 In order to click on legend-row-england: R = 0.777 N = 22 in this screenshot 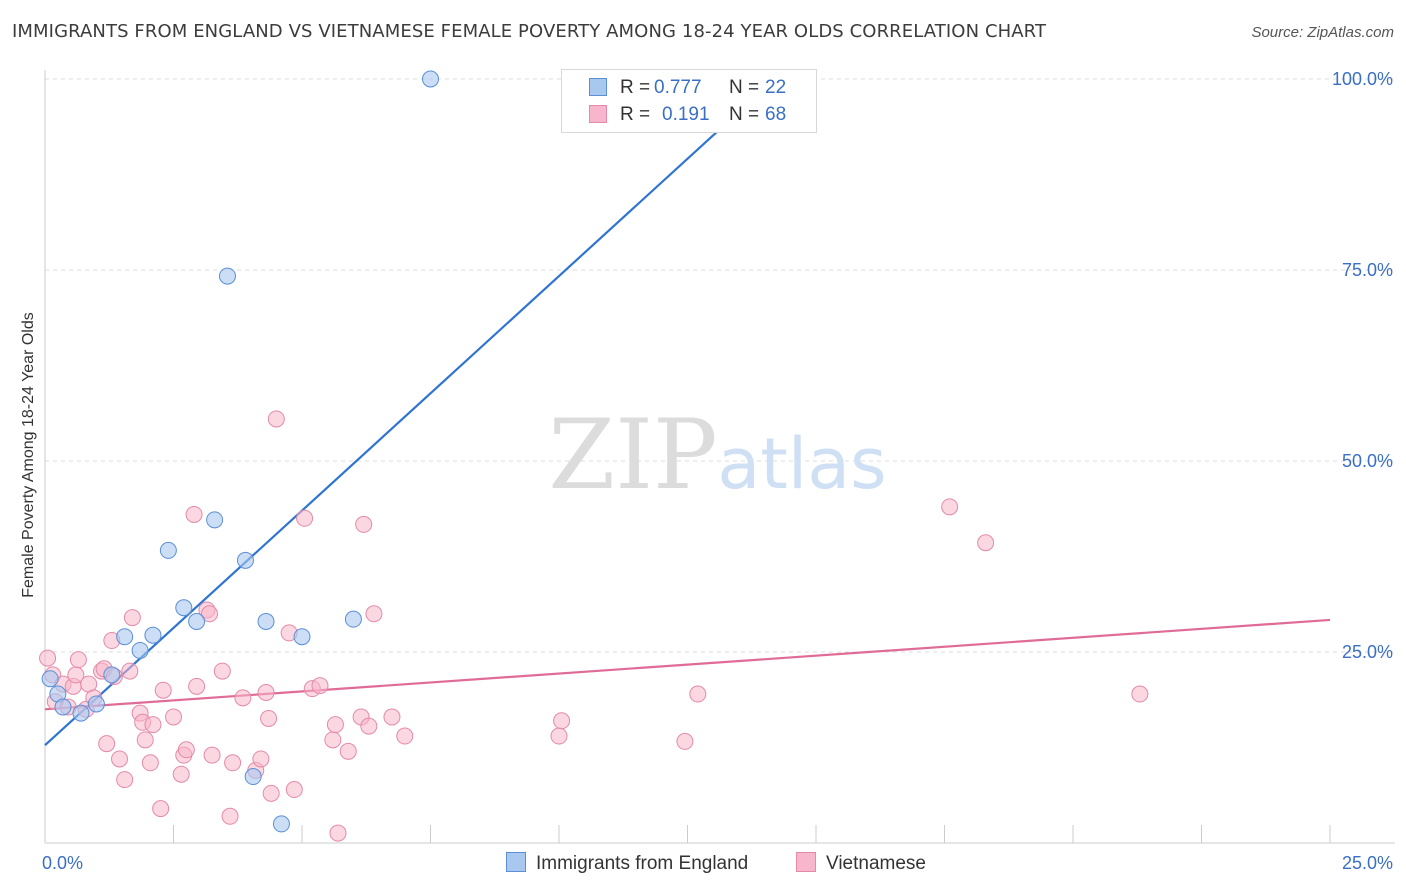, I will do `click(689, 87)`.